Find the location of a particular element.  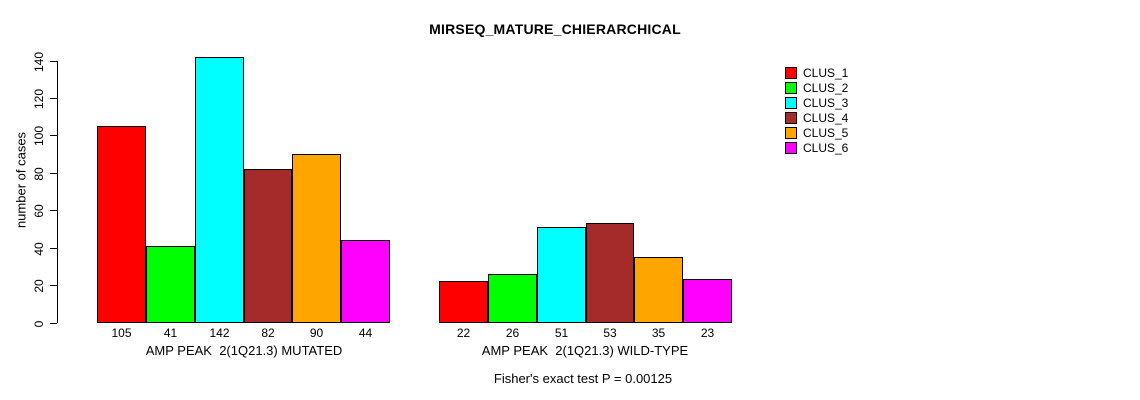

y-tick-label: 40 is located at coordinates (39, 248).